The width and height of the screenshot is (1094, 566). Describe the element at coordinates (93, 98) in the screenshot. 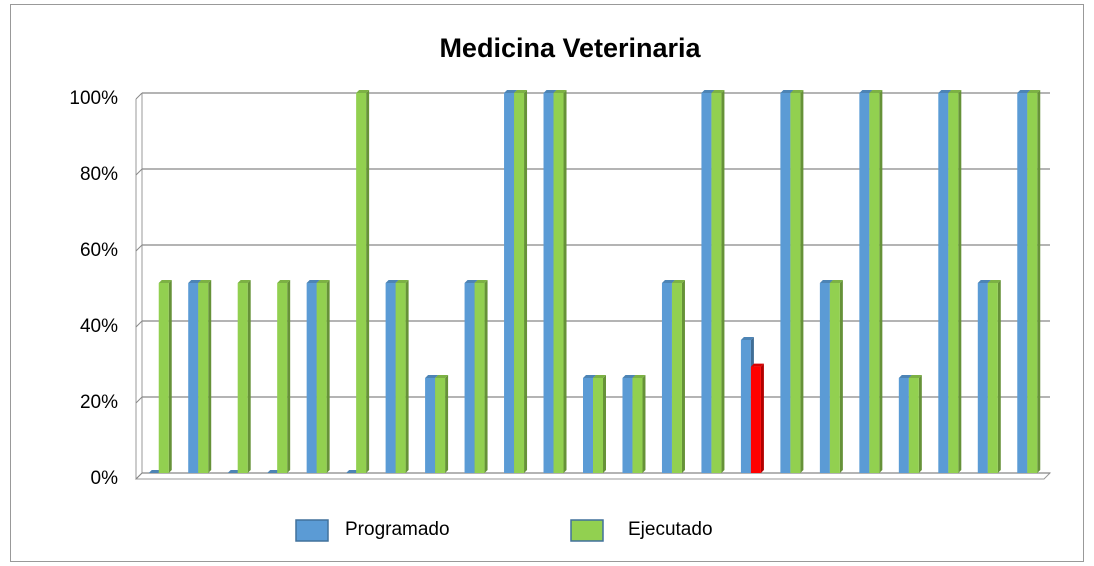

I see `y-tick-label: 100%` at that location.